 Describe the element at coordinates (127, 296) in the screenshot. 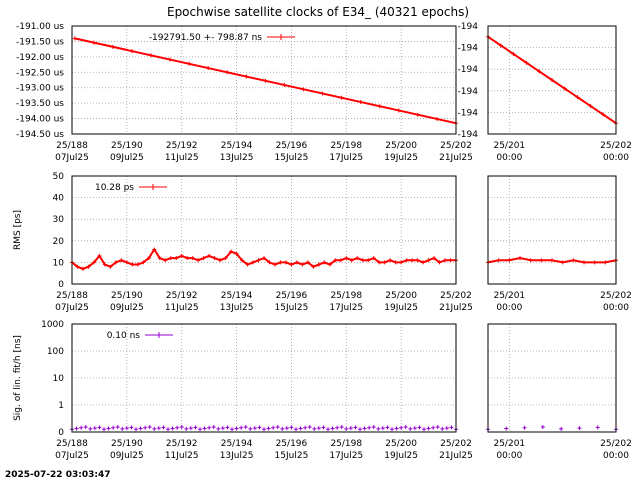

I see `rms-main-xtick-1: 25/190` at that location.